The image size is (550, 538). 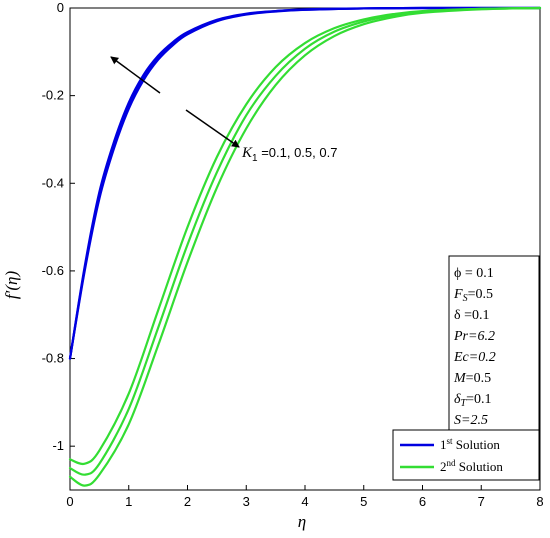 I want to click on x-axis: 0 1 2 3 4 5 6 7 8, so click(x=305, y=497).